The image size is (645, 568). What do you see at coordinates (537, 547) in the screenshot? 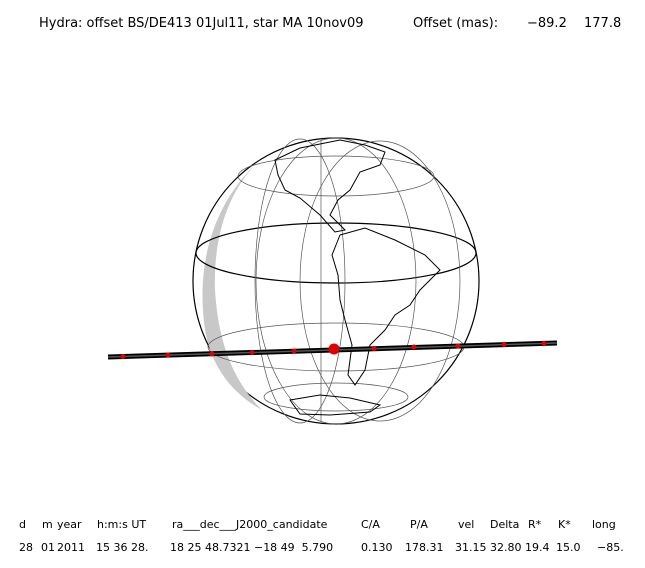
I see `cell: 19.4` at bounding box center [537, 547].